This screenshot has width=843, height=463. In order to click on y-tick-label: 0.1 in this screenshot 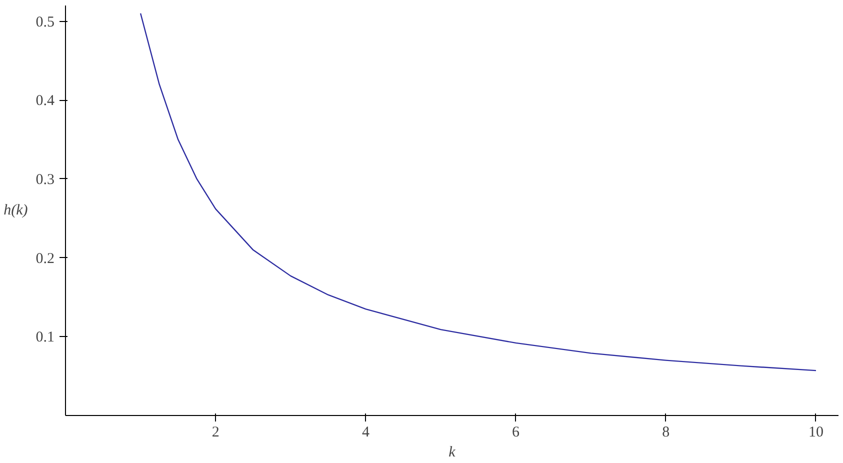, I will do `click(45, 338)`.